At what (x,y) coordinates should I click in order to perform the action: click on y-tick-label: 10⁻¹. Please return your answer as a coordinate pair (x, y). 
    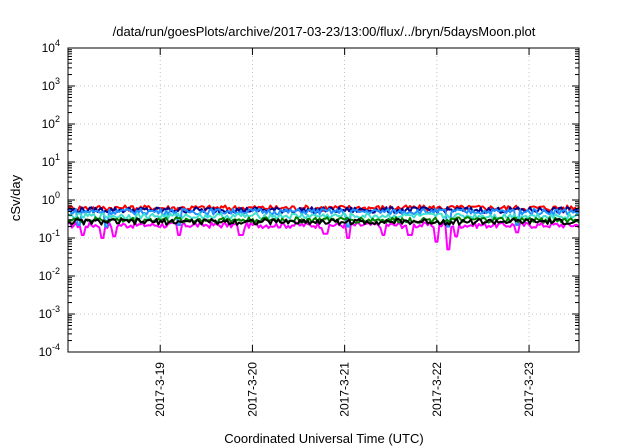
    Looking at the image, I should click on (49, 236).